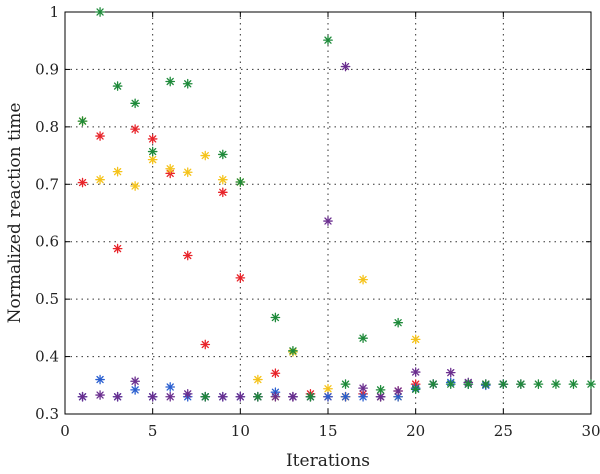 The image size is (600, 474). Describe the element at coordinates (65, 431) in the screenshot. I see `x-tick-label: 0` at that location.